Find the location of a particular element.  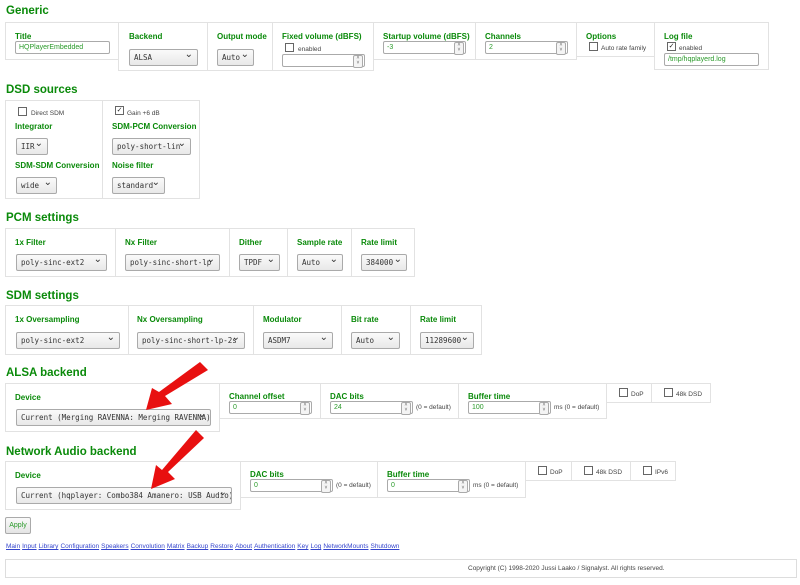

section-heading-sdm: SDM settings is located at coordinates (42, 296).